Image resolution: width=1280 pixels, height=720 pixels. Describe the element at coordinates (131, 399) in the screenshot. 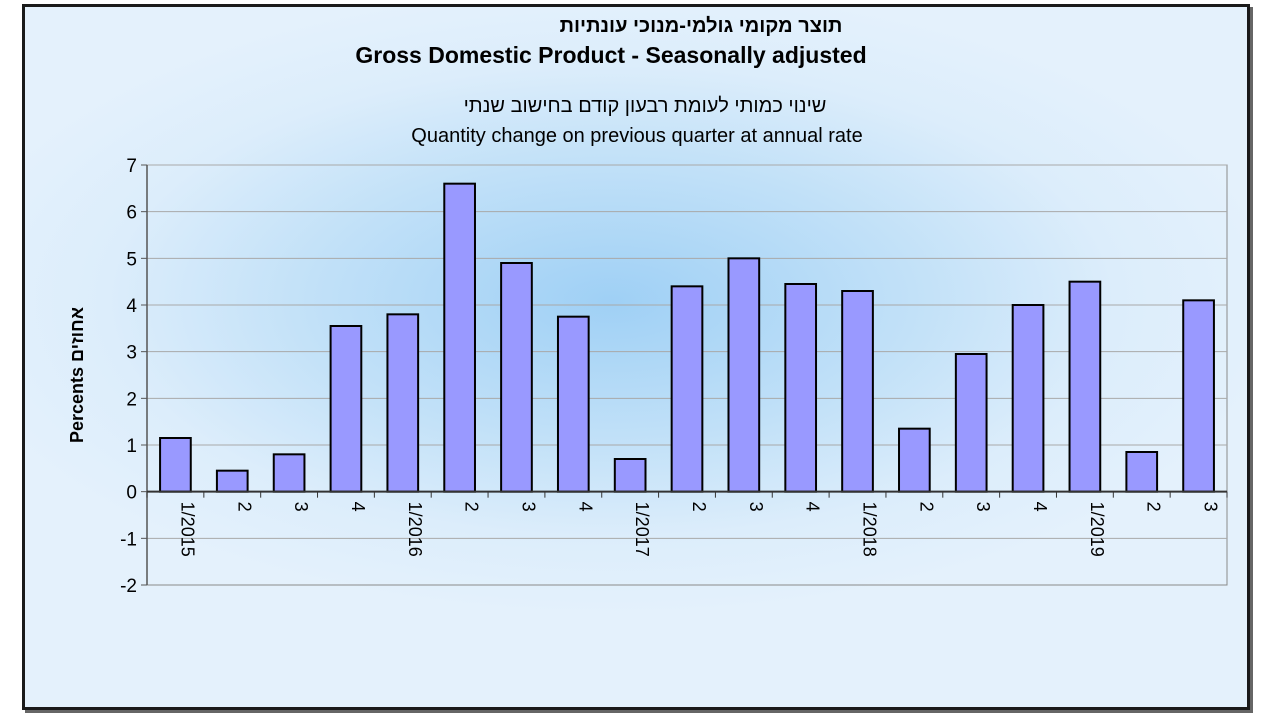

I see `y-tick-label: 2` at that location.